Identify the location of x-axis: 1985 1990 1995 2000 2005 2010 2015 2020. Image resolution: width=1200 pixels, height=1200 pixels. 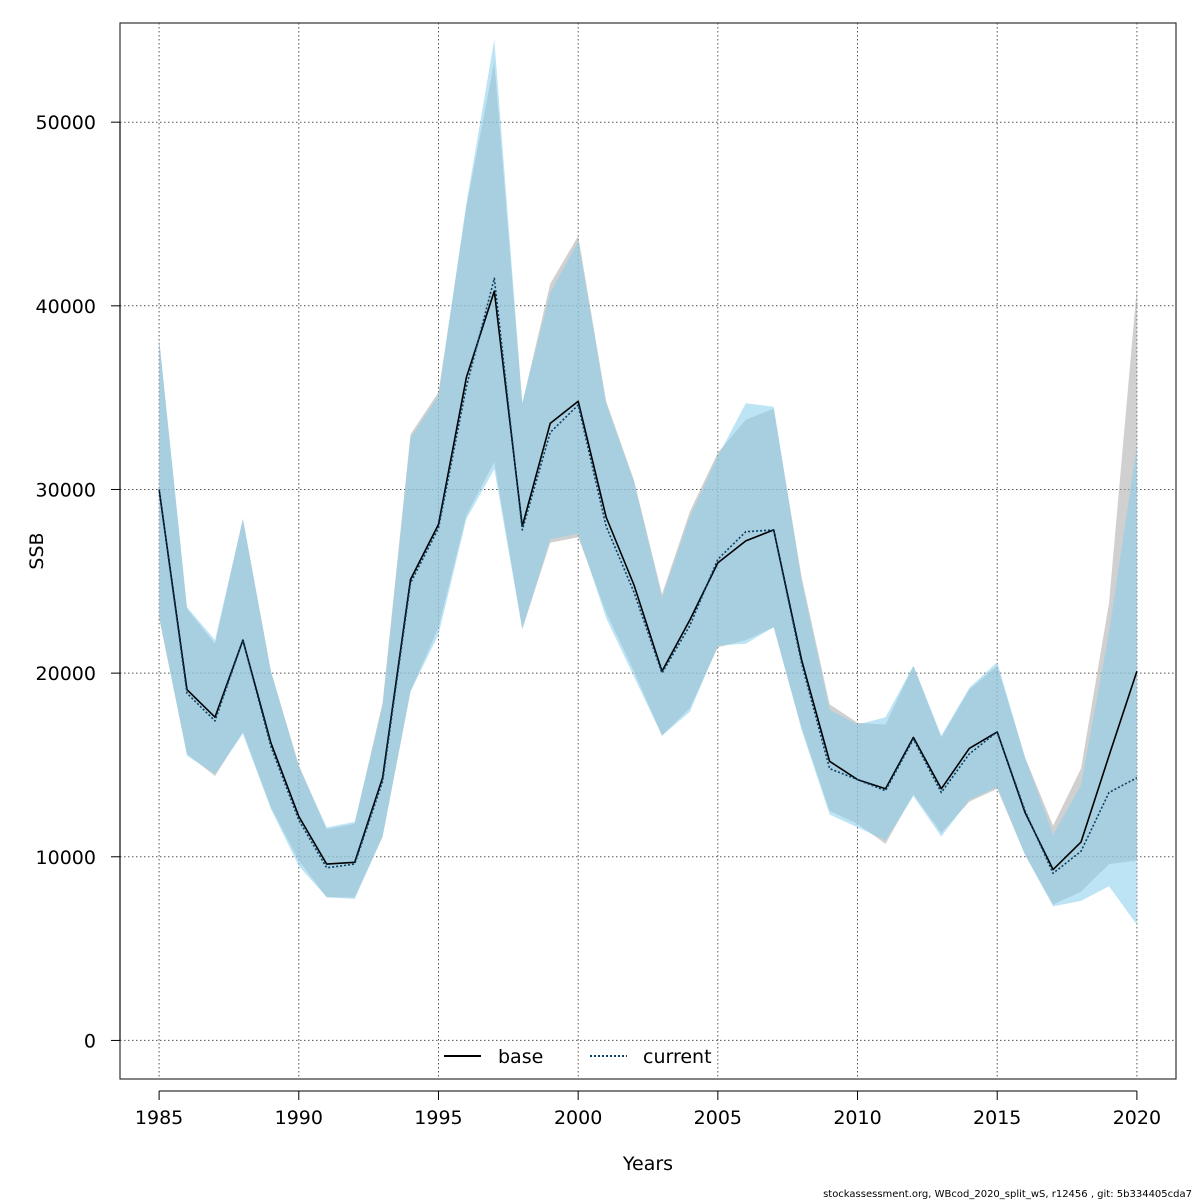
(648, 1109).